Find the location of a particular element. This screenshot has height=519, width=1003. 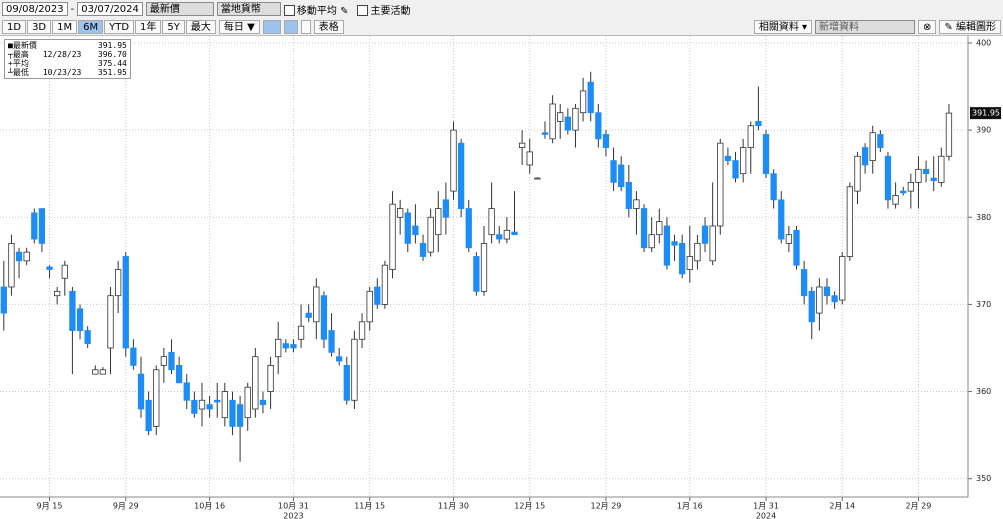

legend-row: ■ 最新價 391.95 is located at coordinates (67, 45).